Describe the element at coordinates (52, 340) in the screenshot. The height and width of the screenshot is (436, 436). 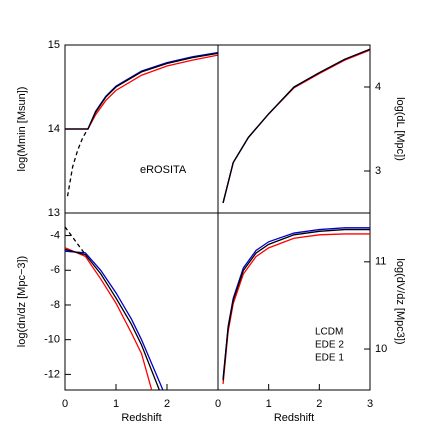
I see `y-tick-label: -10` at that location.